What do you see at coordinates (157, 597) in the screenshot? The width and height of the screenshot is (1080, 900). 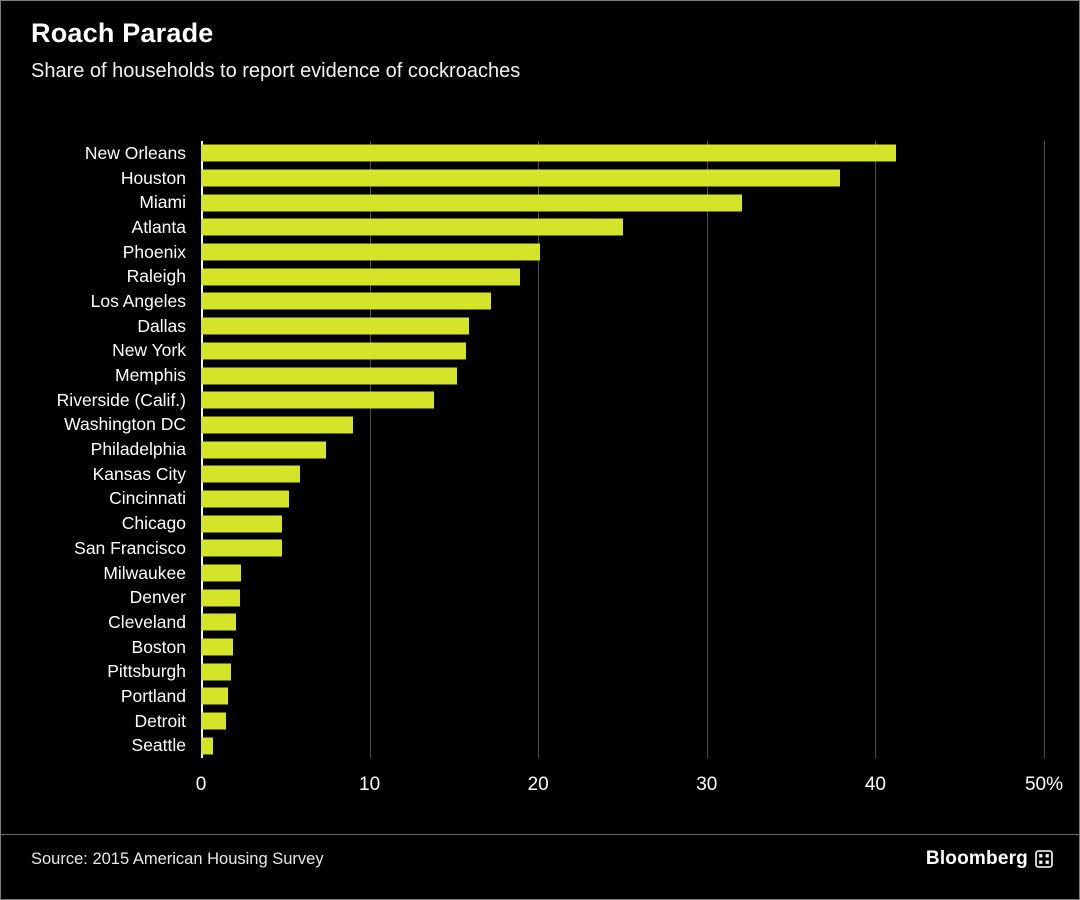 I see `bar-label: Denver` at bounding box center [157, 597].